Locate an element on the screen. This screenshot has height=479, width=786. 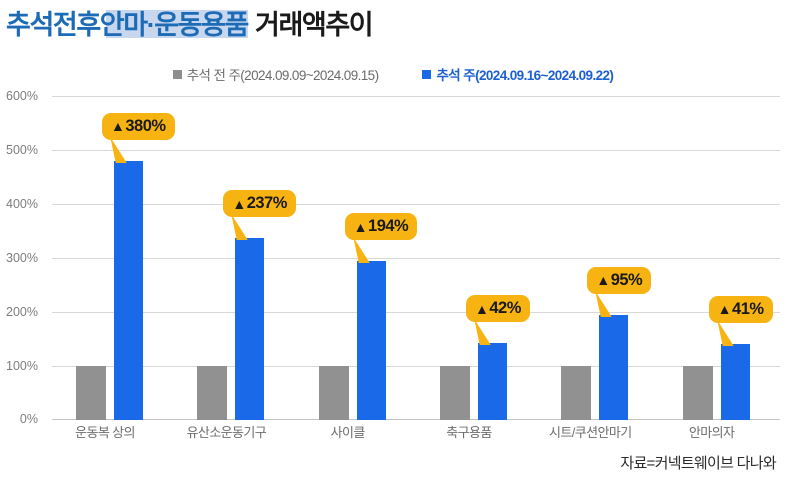
legend-swatch-icon-current is located at coordinates (427, 74).